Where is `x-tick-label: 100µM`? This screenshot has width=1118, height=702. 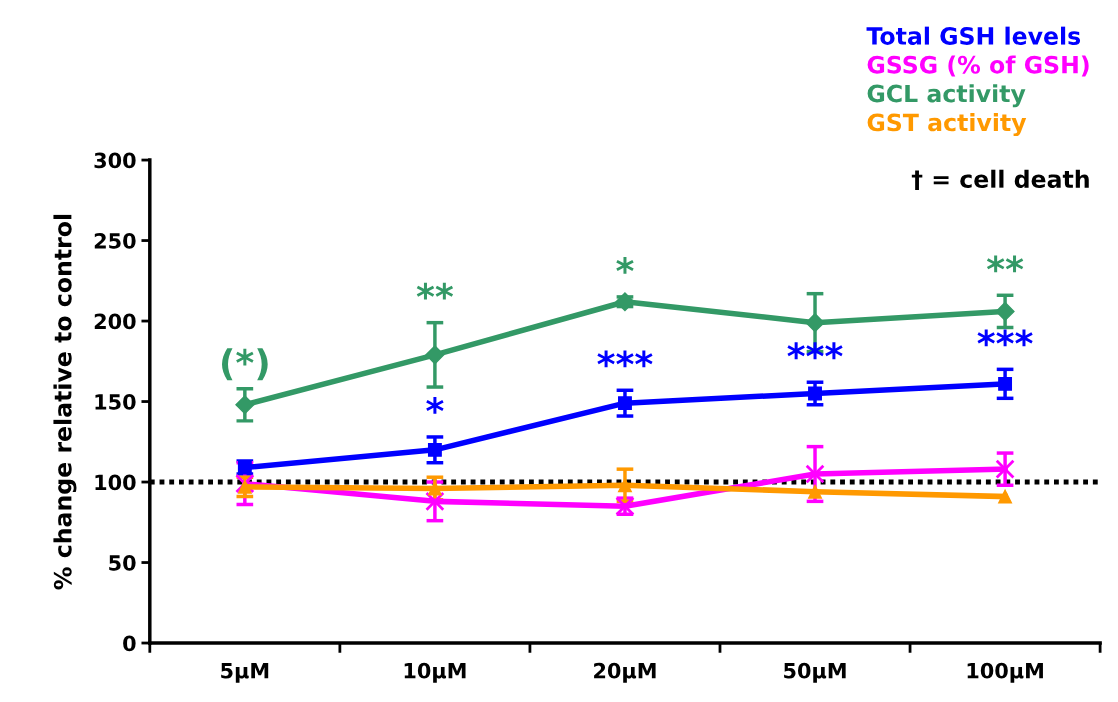 x-tick-label: 100µM is located at coordinates (1005, 672).